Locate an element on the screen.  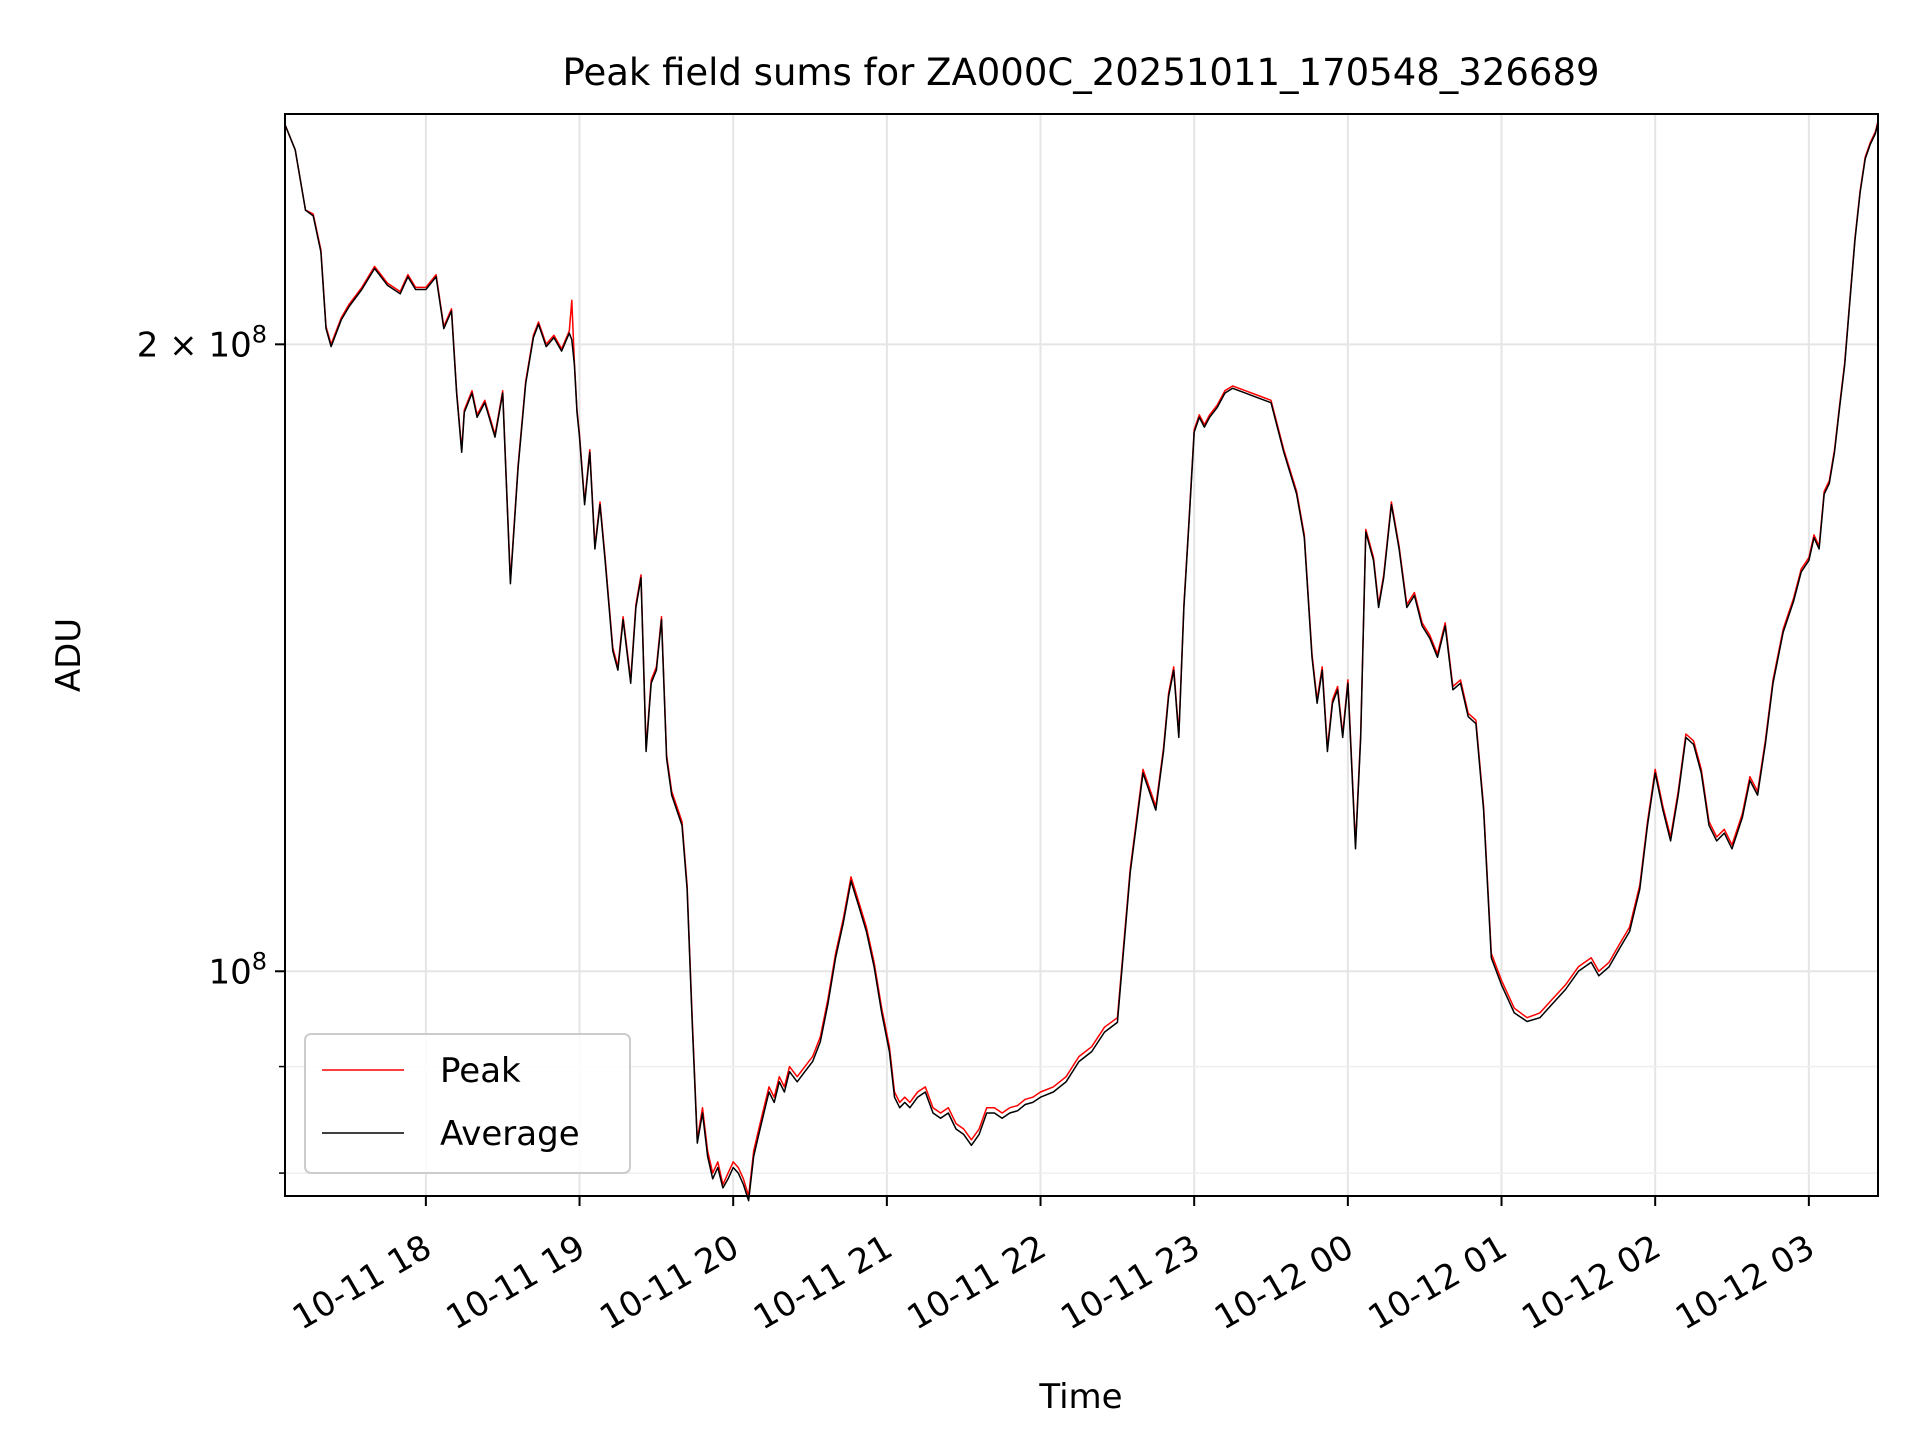
legend-label-average: Average is located at coordinates (510, 1134).